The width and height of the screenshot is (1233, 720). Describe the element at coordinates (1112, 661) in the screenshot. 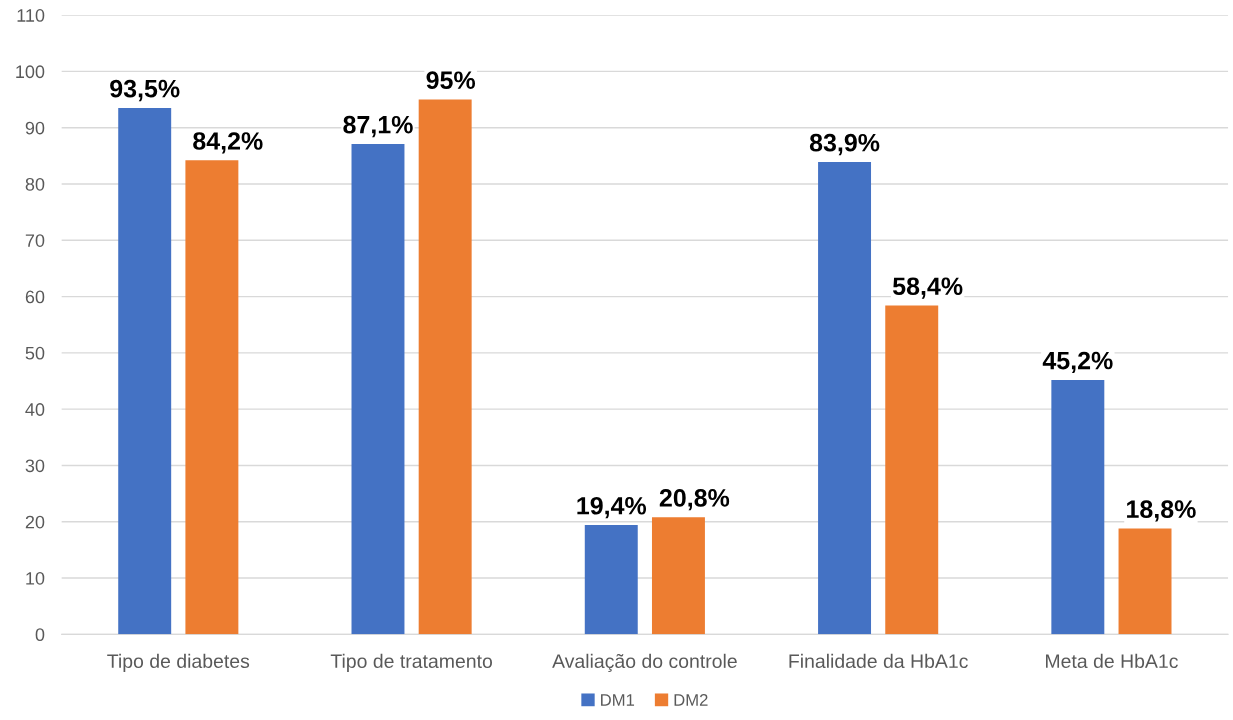

I see `x-tick-label: Meta de HbA1c` at that location.